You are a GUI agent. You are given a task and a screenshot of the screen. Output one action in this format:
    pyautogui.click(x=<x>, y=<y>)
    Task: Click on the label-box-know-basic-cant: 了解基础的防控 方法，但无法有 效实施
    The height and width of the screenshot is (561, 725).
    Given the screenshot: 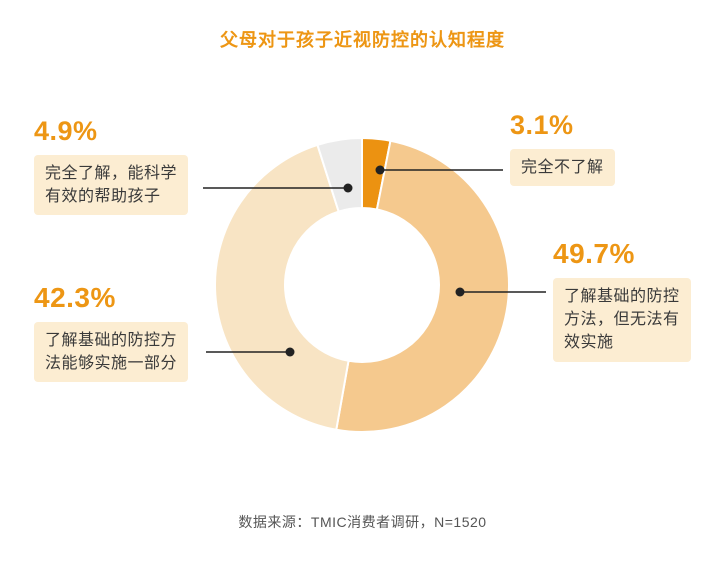 What is the action you would take?
    pyautogui.click(x=622, y=320)
    